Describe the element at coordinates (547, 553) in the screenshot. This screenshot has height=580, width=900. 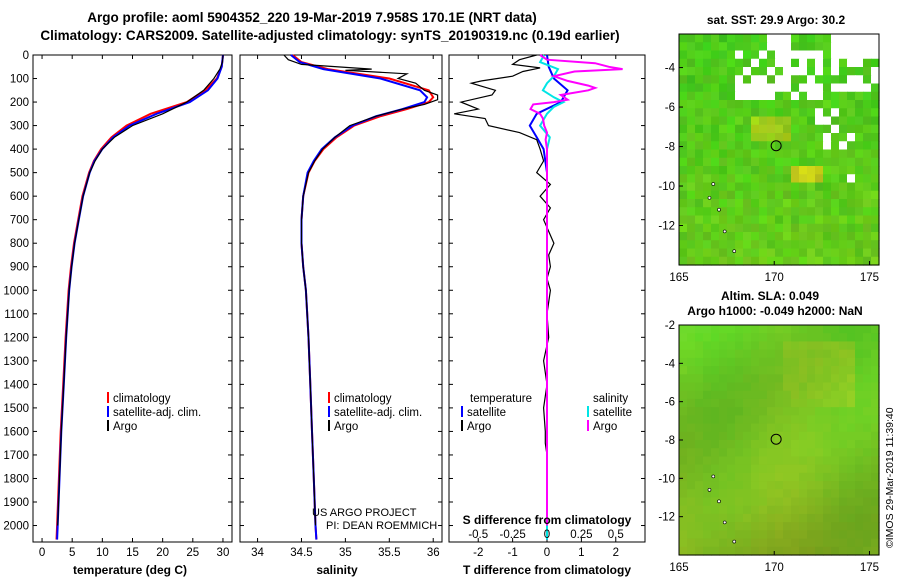
I see `x-tick-label: 0` at that location.